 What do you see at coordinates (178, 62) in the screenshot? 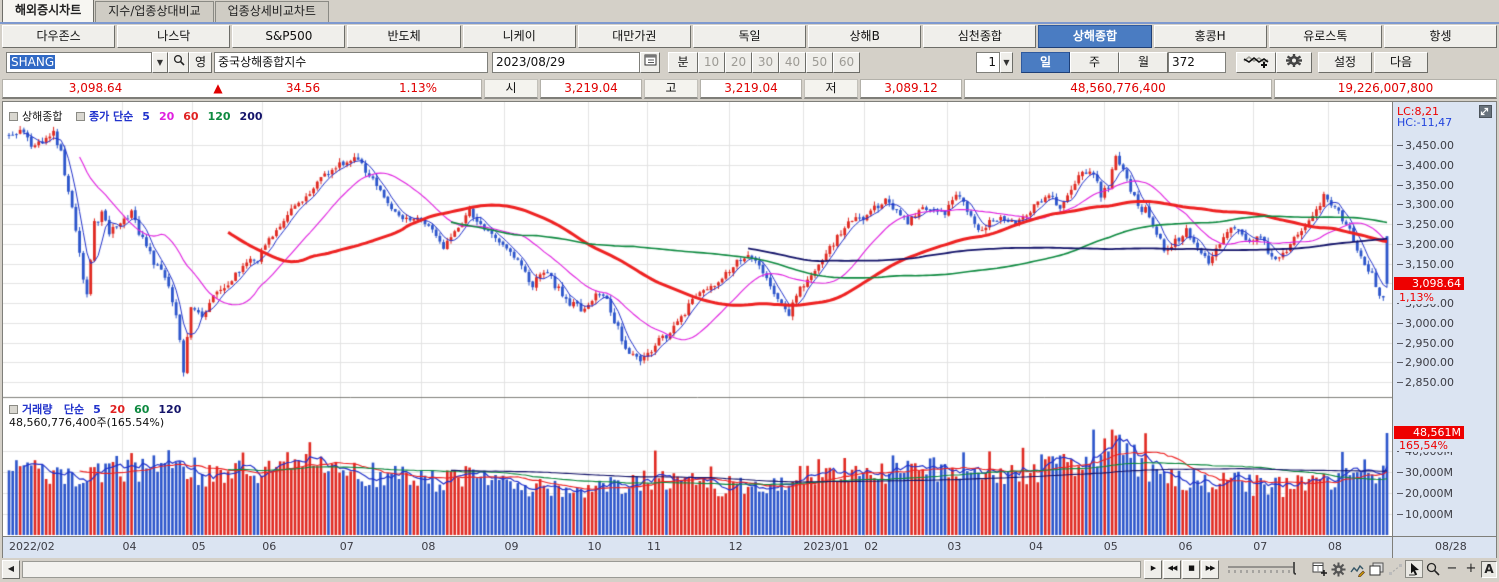
I see `symbol-search-button` at bounding box center [178, 62].